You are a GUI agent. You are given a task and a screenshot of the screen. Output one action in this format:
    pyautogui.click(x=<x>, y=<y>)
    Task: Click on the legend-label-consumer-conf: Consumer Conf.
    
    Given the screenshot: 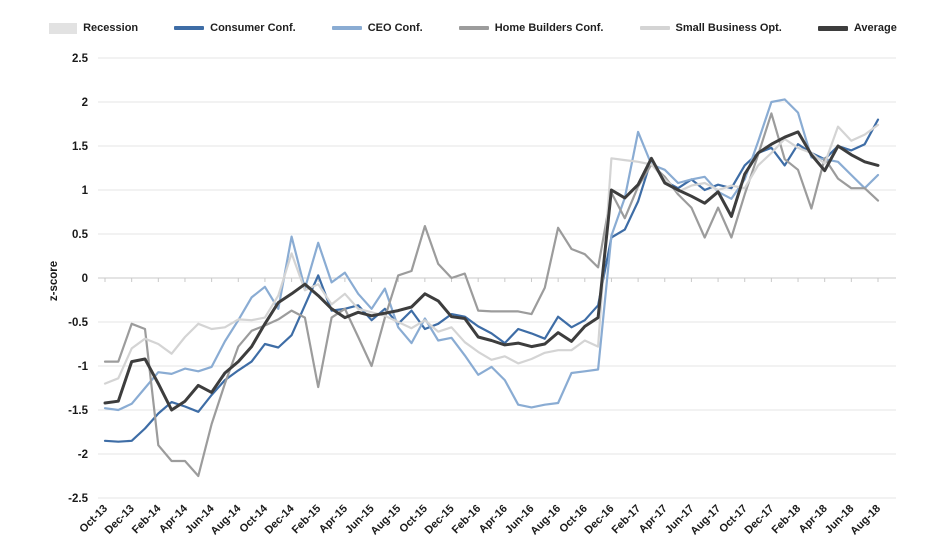 What is the action you would take?
    pyautogui.click(x=253, y=28)
    